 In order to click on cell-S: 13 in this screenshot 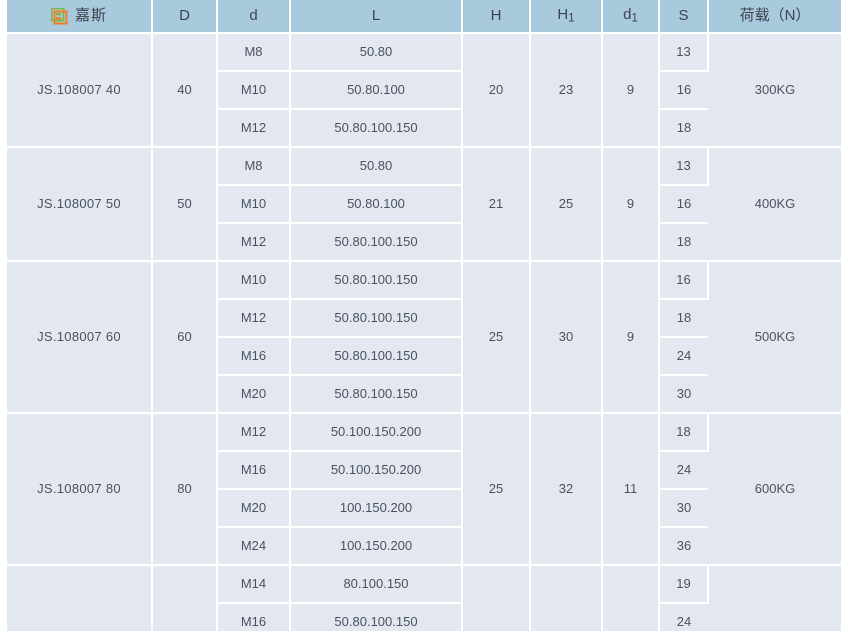, I will do `click(684, 52)`.